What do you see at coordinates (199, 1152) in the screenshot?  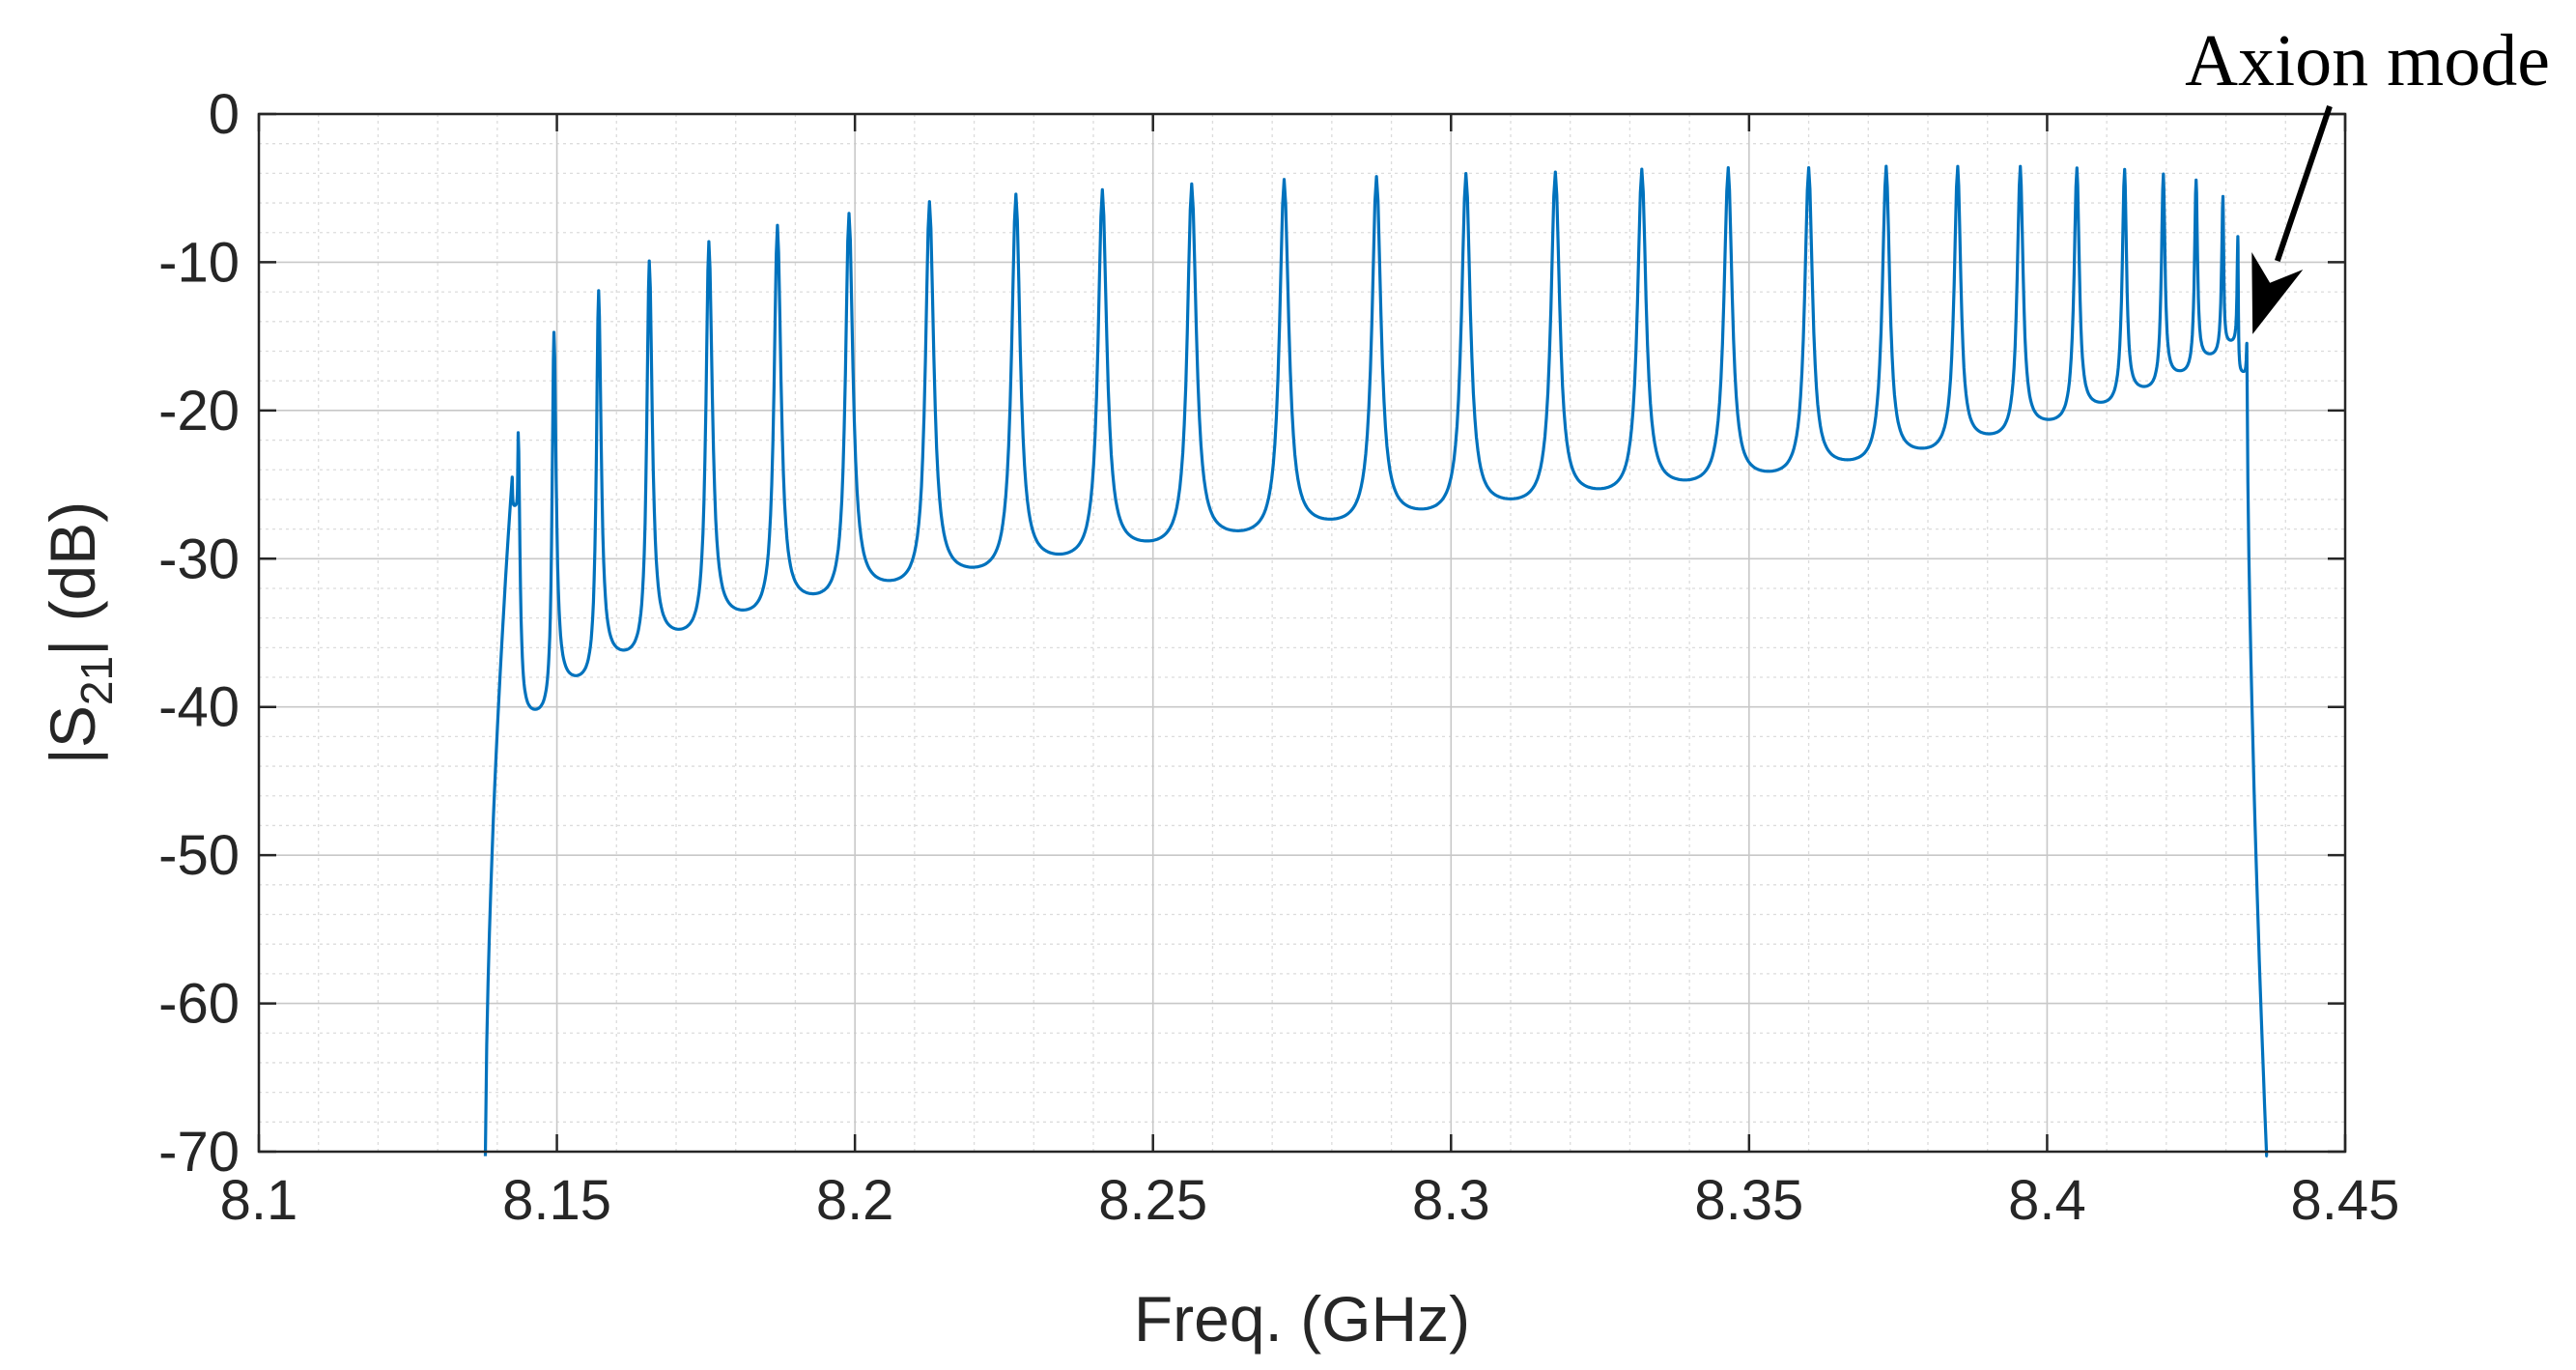 I see `y-tick-label: -70` at bounding box center [199, 1152].